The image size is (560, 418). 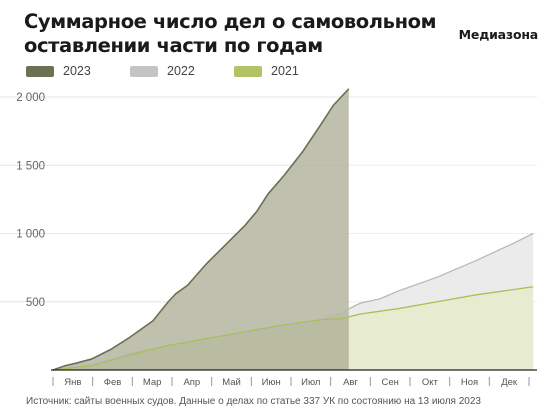 What do you see at coordinates (248, 71) in the screenshot?
I see `legend-swatch-2021` at bounding box center [248, 71].